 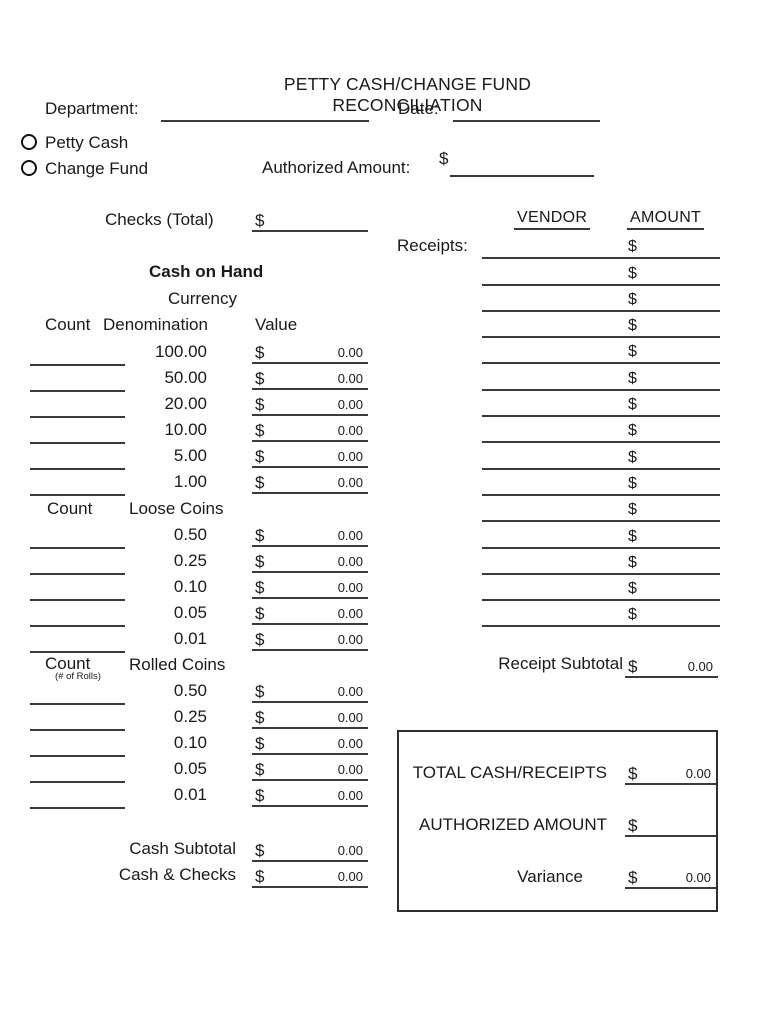 I want to click on change-fund-radio, so click(x=29, y=168).